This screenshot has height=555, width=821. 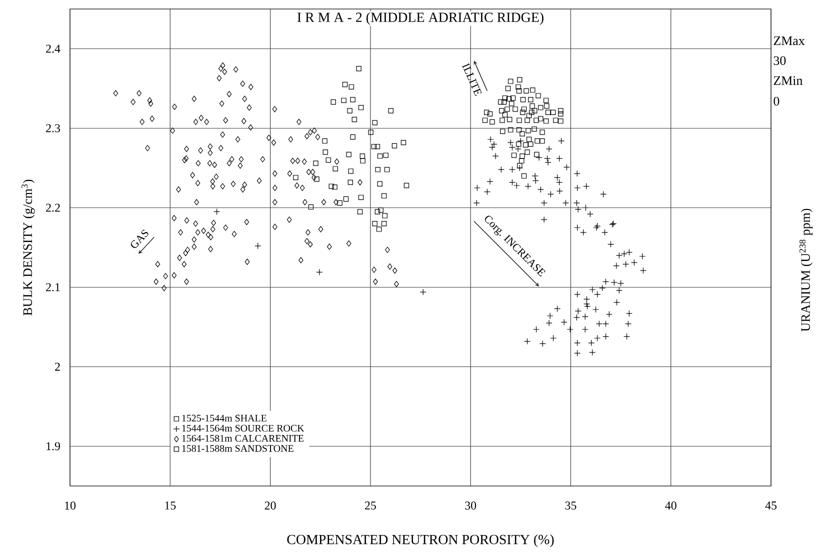 I want to click on legend-label: 1581-1588m SANDSTONE, so click(x=238, y=448).